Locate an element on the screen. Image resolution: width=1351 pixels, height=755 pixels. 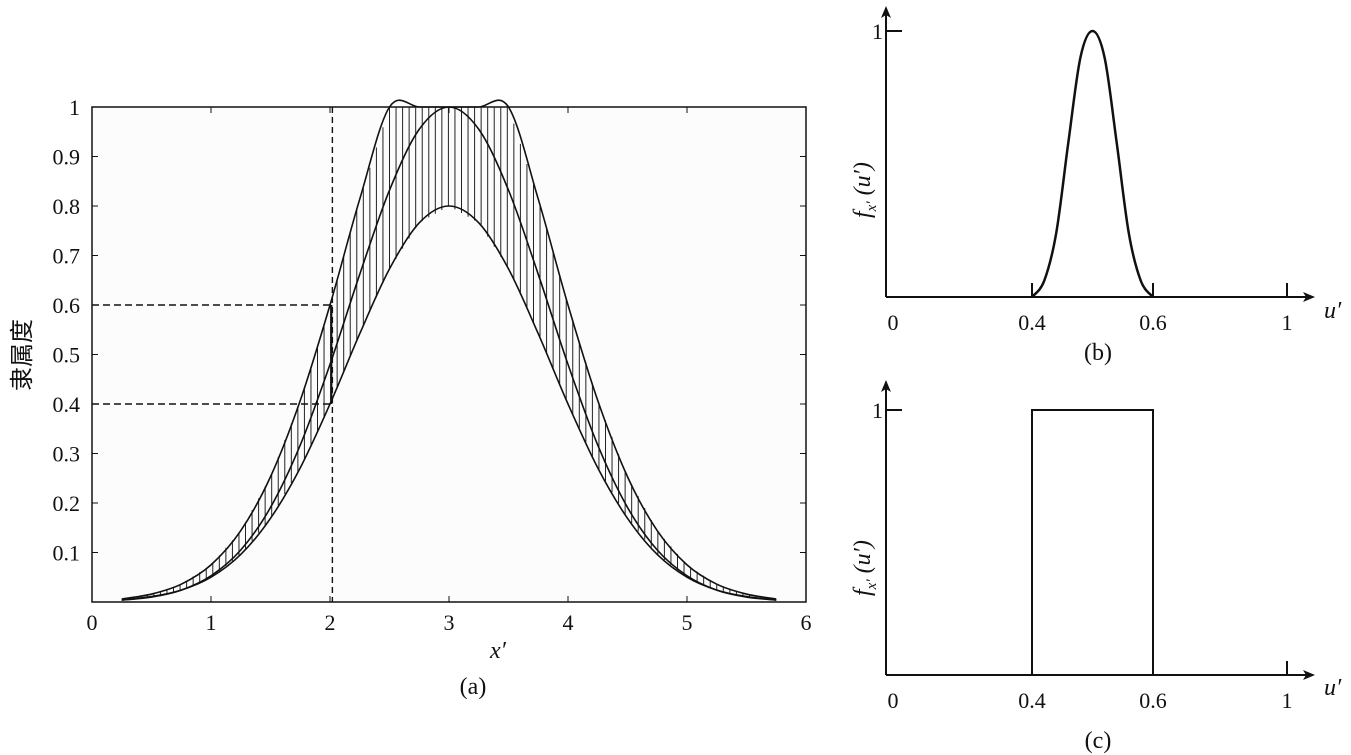
panel-b-ylabel: fx′ (u′) is located at coordinates (865, 190).